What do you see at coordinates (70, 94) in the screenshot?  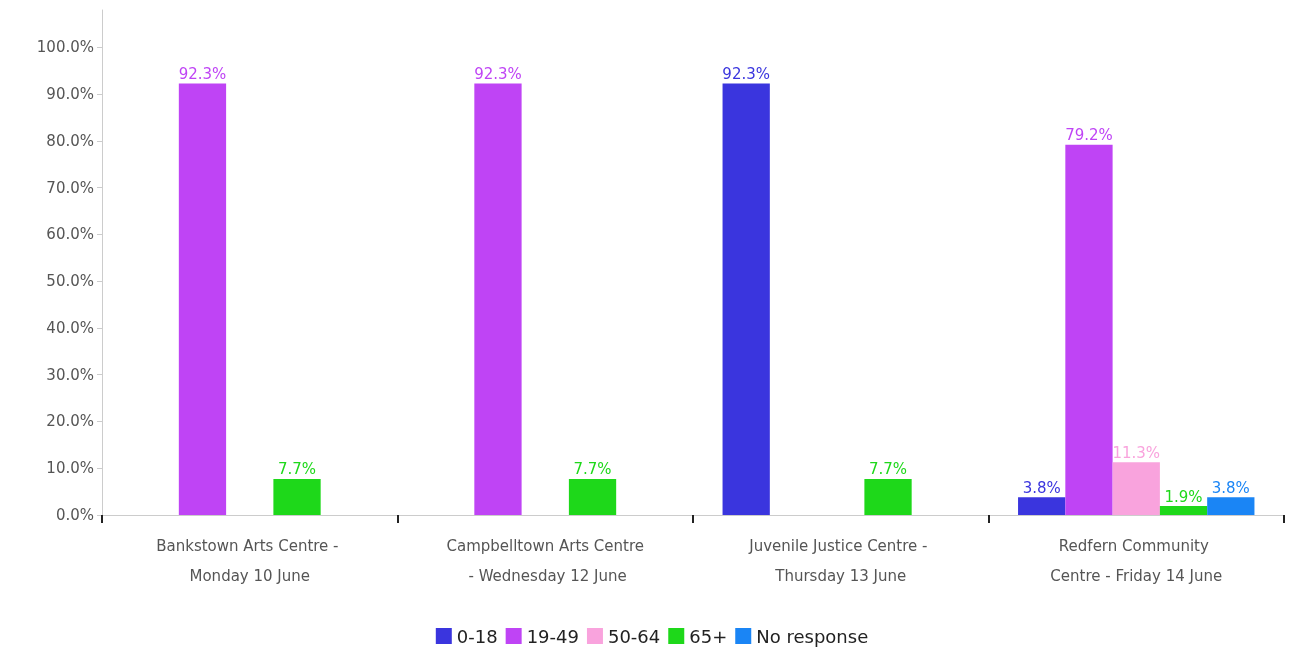 I see `y-tick-label: 90.0%` at bounding box center [70, 94].